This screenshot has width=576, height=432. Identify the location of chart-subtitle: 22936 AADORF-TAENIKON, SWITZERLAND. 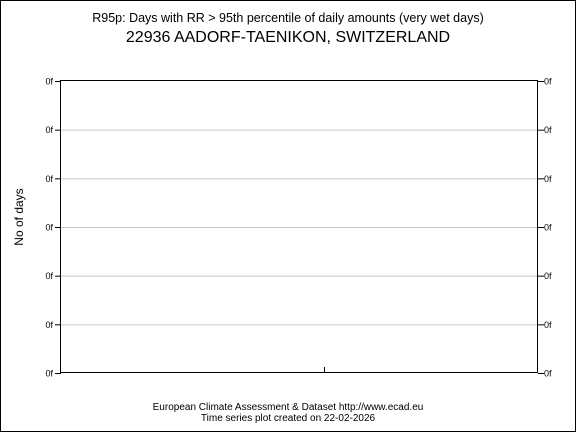
(288, 37).